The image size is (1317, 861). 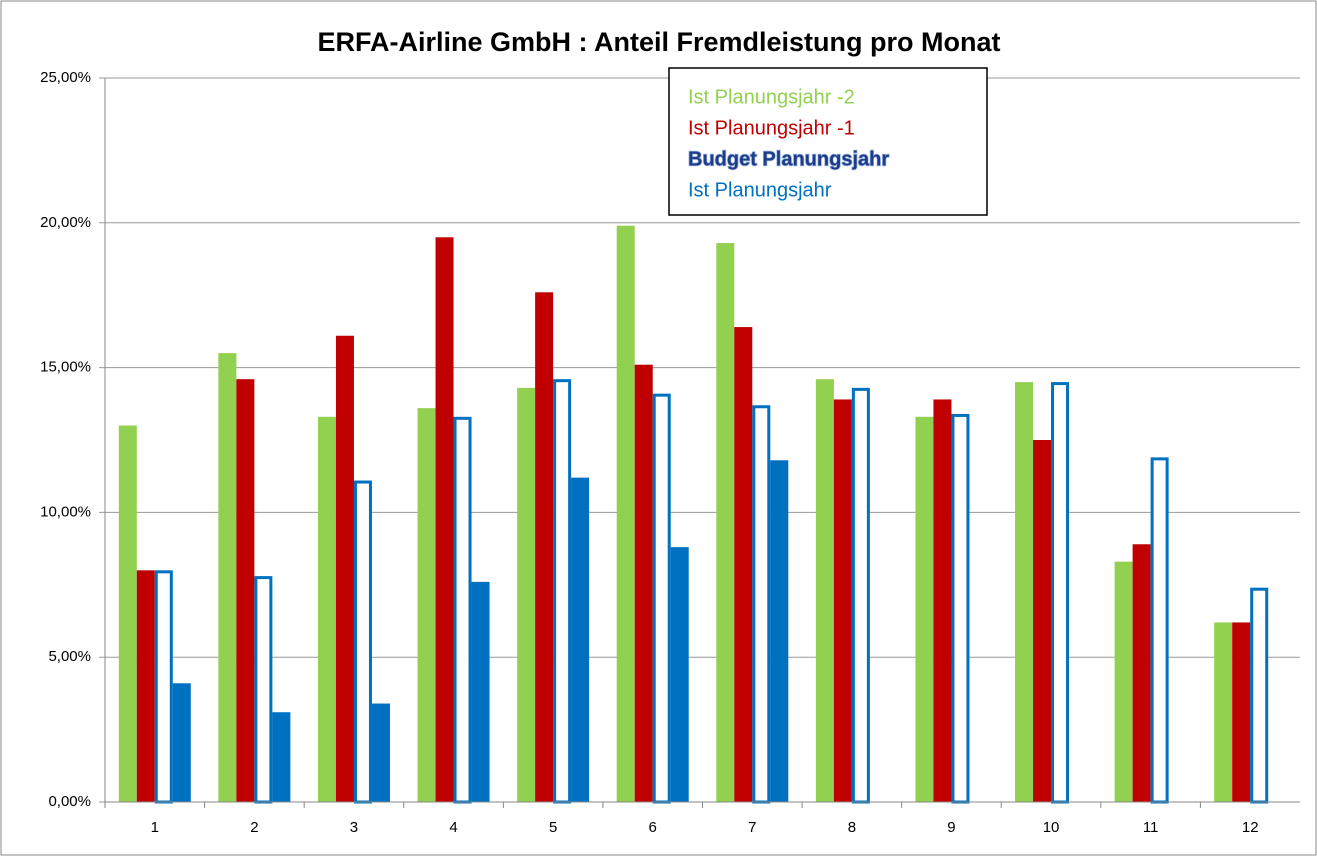 I want to click on x-tick-label: 11, so click(x=1151, y=827).